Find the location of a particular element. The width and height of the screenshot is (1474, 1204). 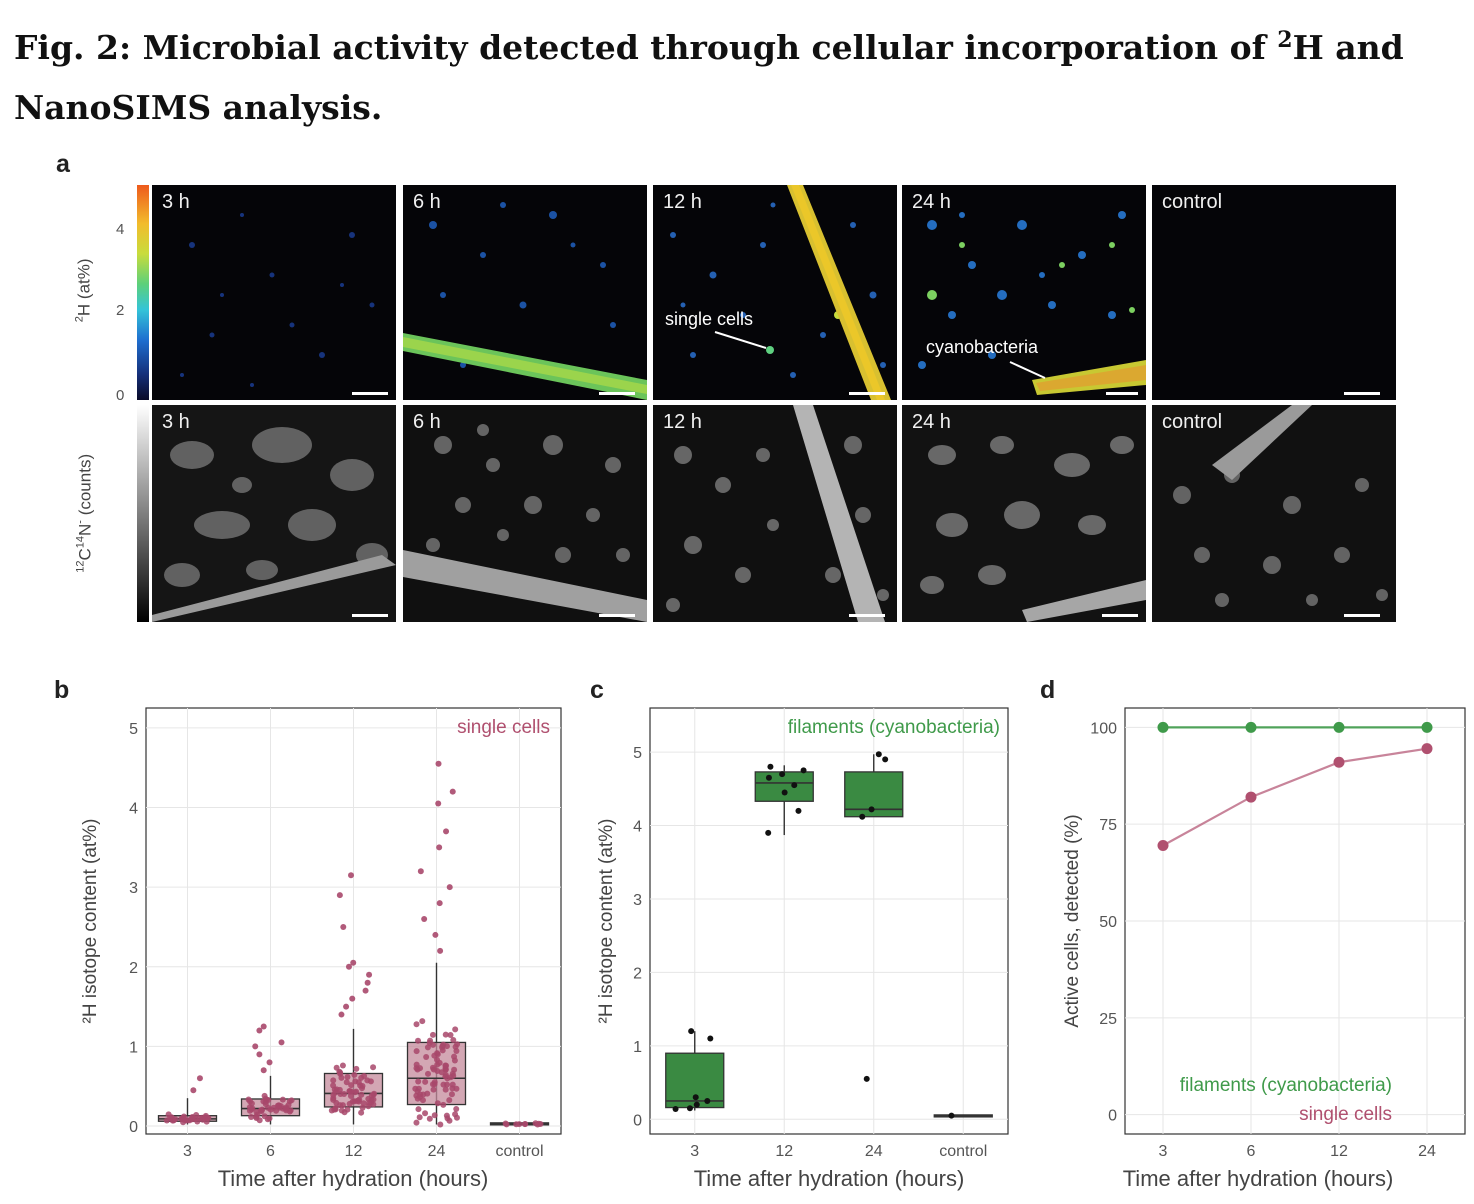

panel-b-label: b is located at coordinates (62, 690).